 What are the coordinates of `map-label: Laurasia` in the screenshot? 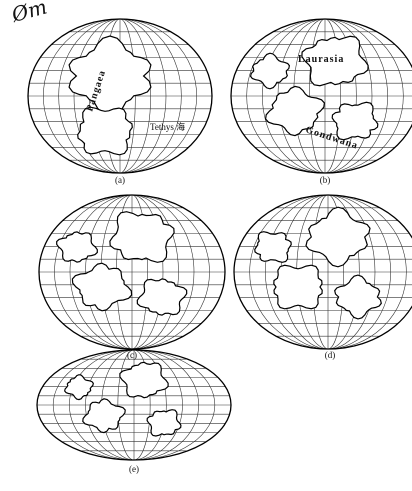 It's located at (321, 59).